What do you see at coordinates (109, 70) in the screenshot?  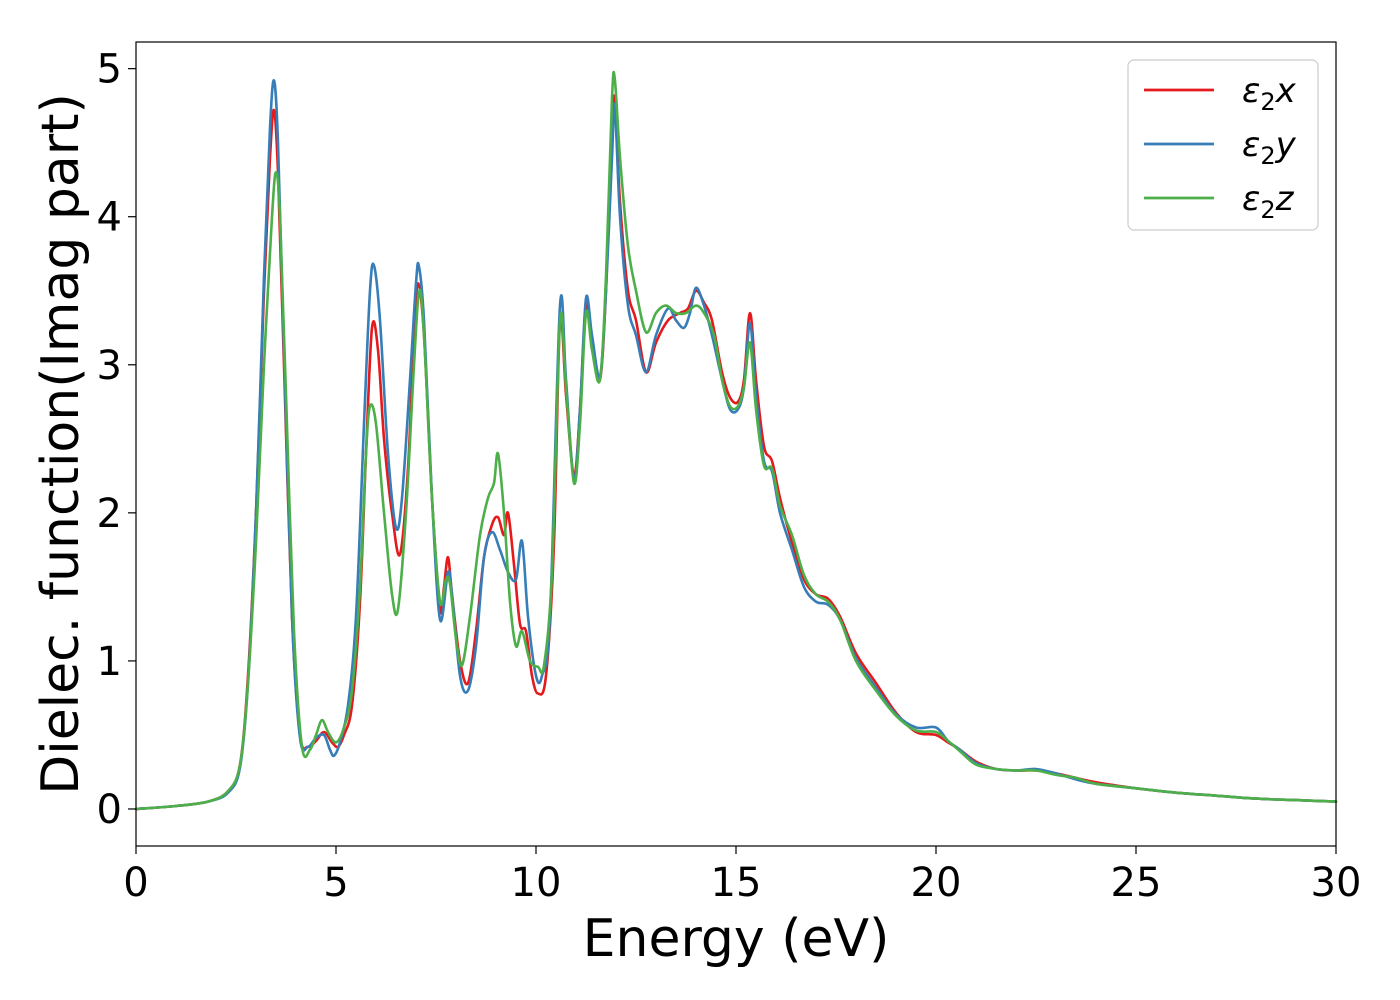 I see `y-tick-label: 5` at bounding box center [109, 70].